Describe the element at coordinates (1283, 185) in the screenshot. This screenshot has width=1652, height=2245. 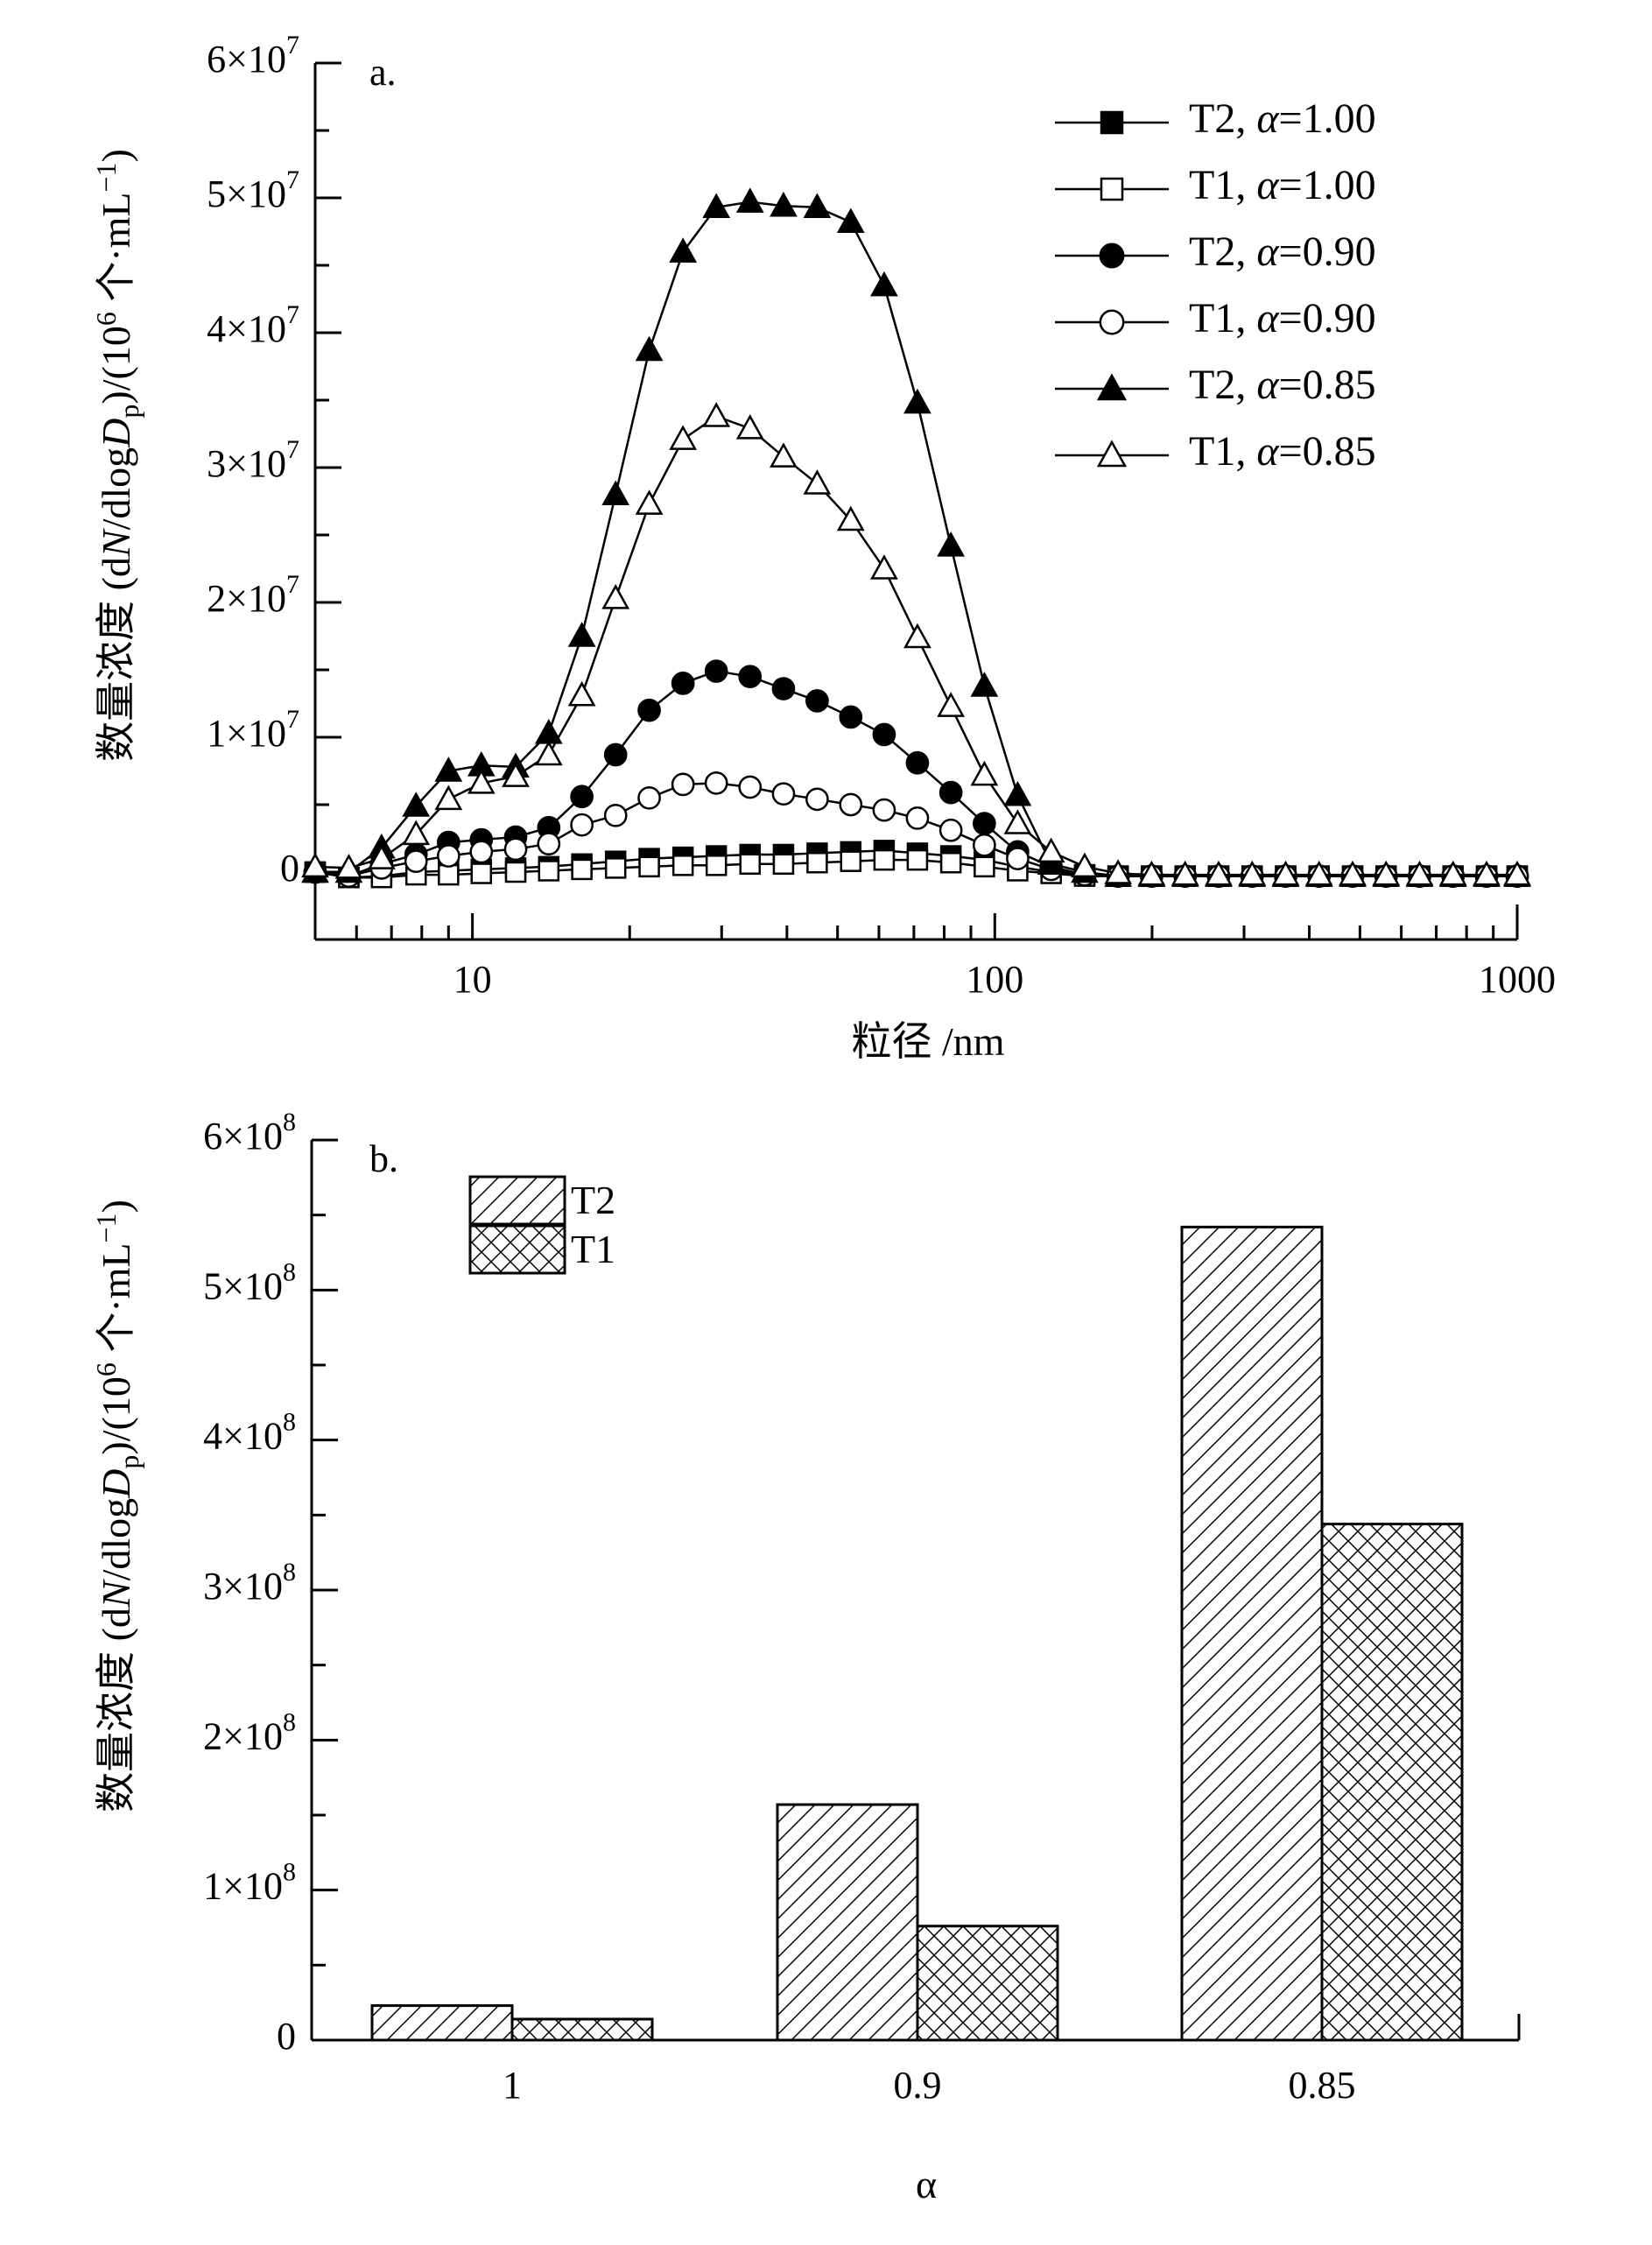
I see `panel-a-legend-label: T1, α=1.00` at that location.